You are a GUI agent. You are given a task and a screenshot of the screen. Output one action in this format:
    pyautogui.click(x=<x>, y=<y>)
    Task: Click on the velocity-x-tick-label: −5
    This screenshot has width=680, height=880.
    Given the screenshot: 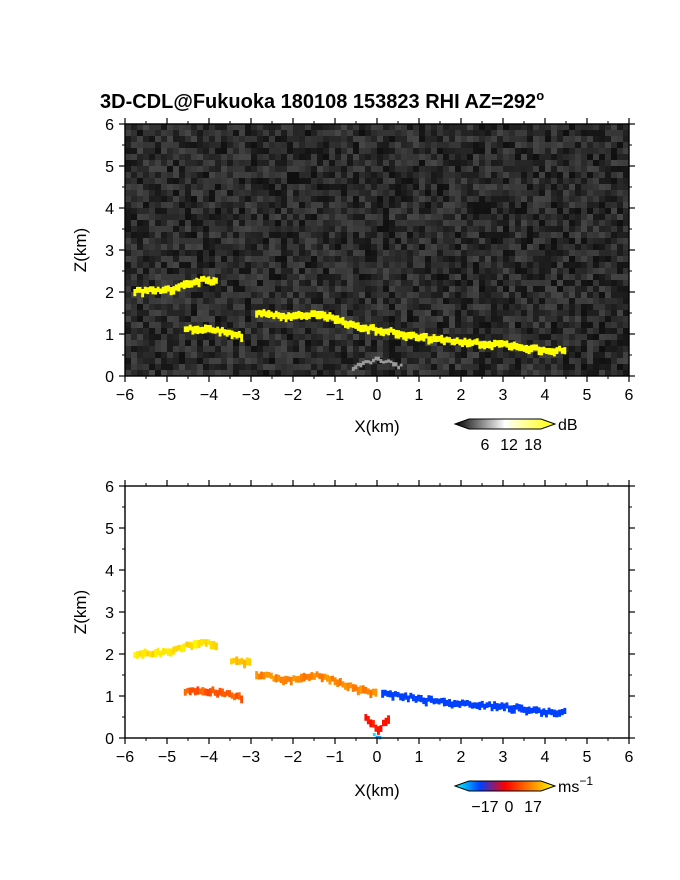 What is the action you would take?
    pyautogui.click(x=167, y=757)
    